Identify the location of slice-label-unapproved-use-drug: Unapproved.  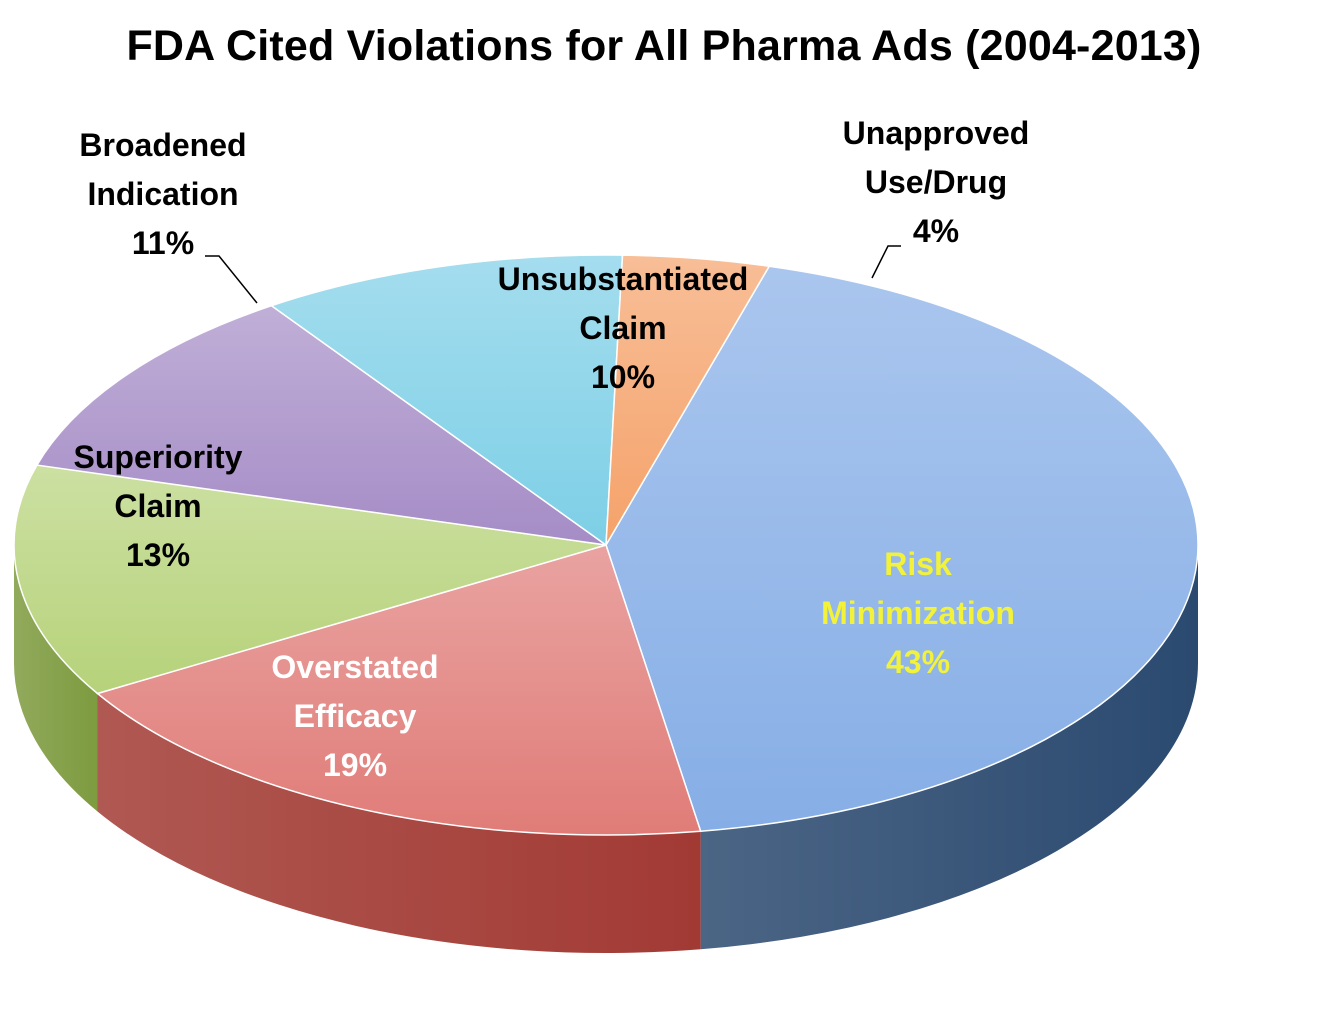
(936, 133).